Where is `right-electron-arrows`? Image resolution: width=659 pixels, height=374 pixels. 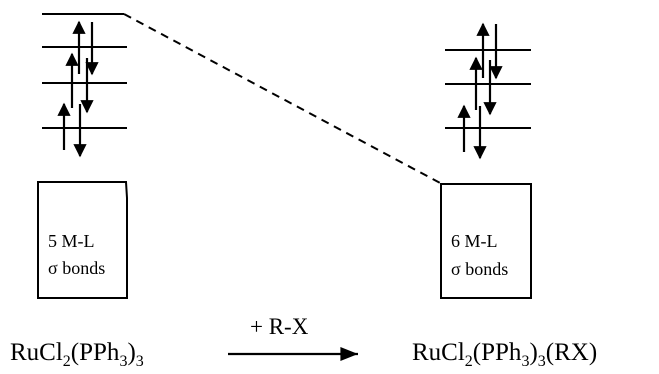
right-electron-arrows is located at coordinates (480, 91).